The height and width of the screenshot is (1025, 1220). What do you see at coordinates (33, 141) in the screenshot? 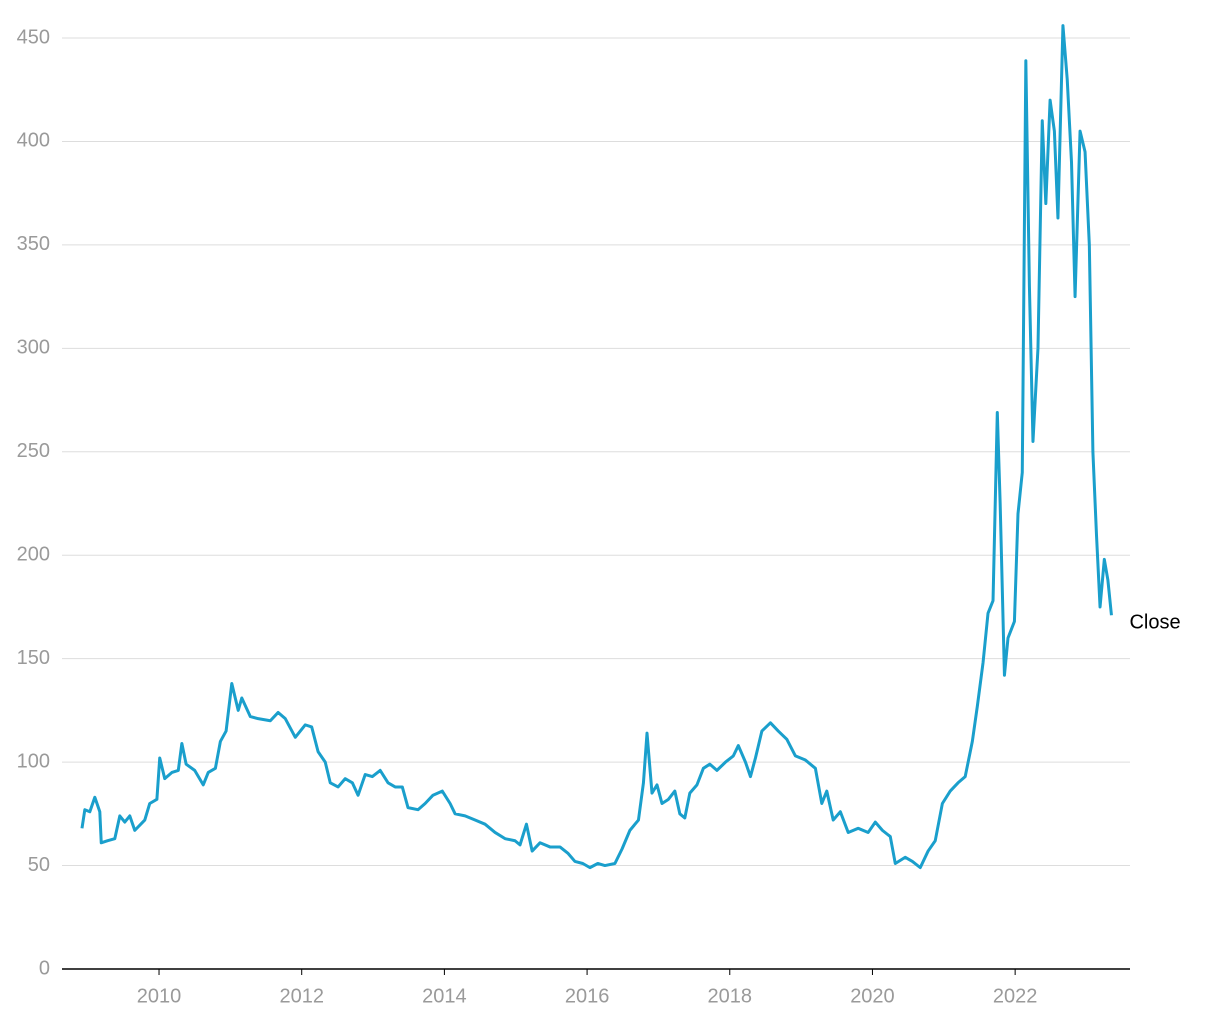
I see `y-tick-label: 400` at bounding box center [33, 141].